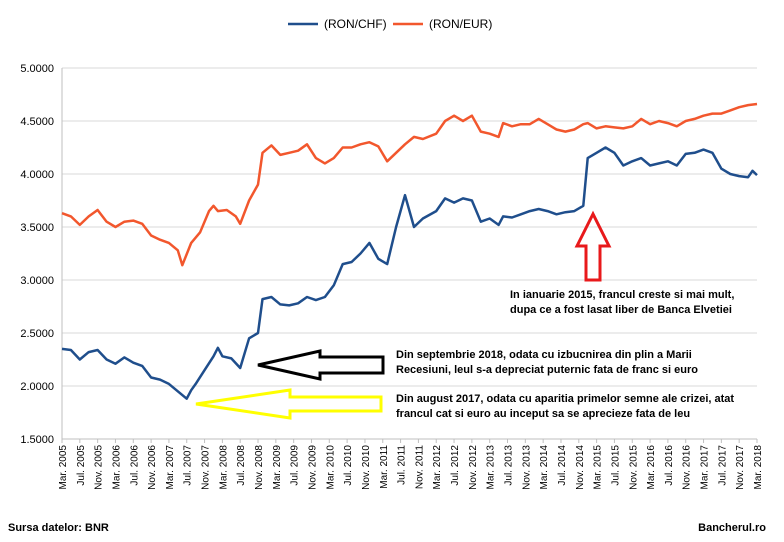 The image size is (784, 542). I want to click on yellow-arrow-annotation, so click(289, 404).